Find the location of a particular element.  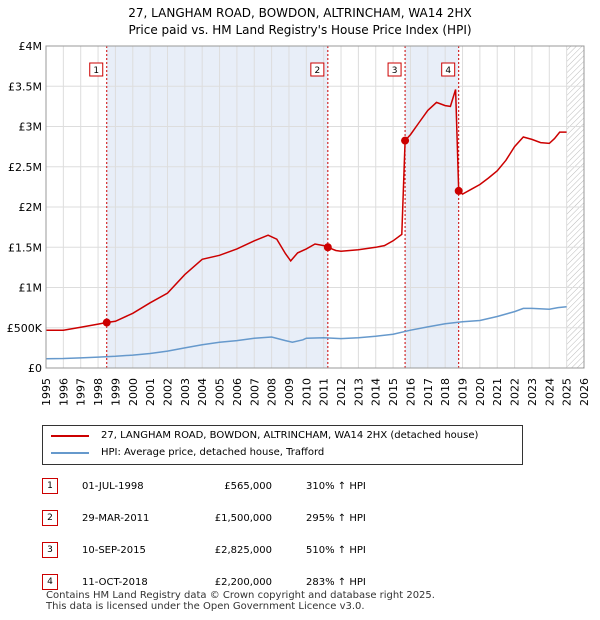

sale-label-text: 1 is located at coordinates (96, 71).